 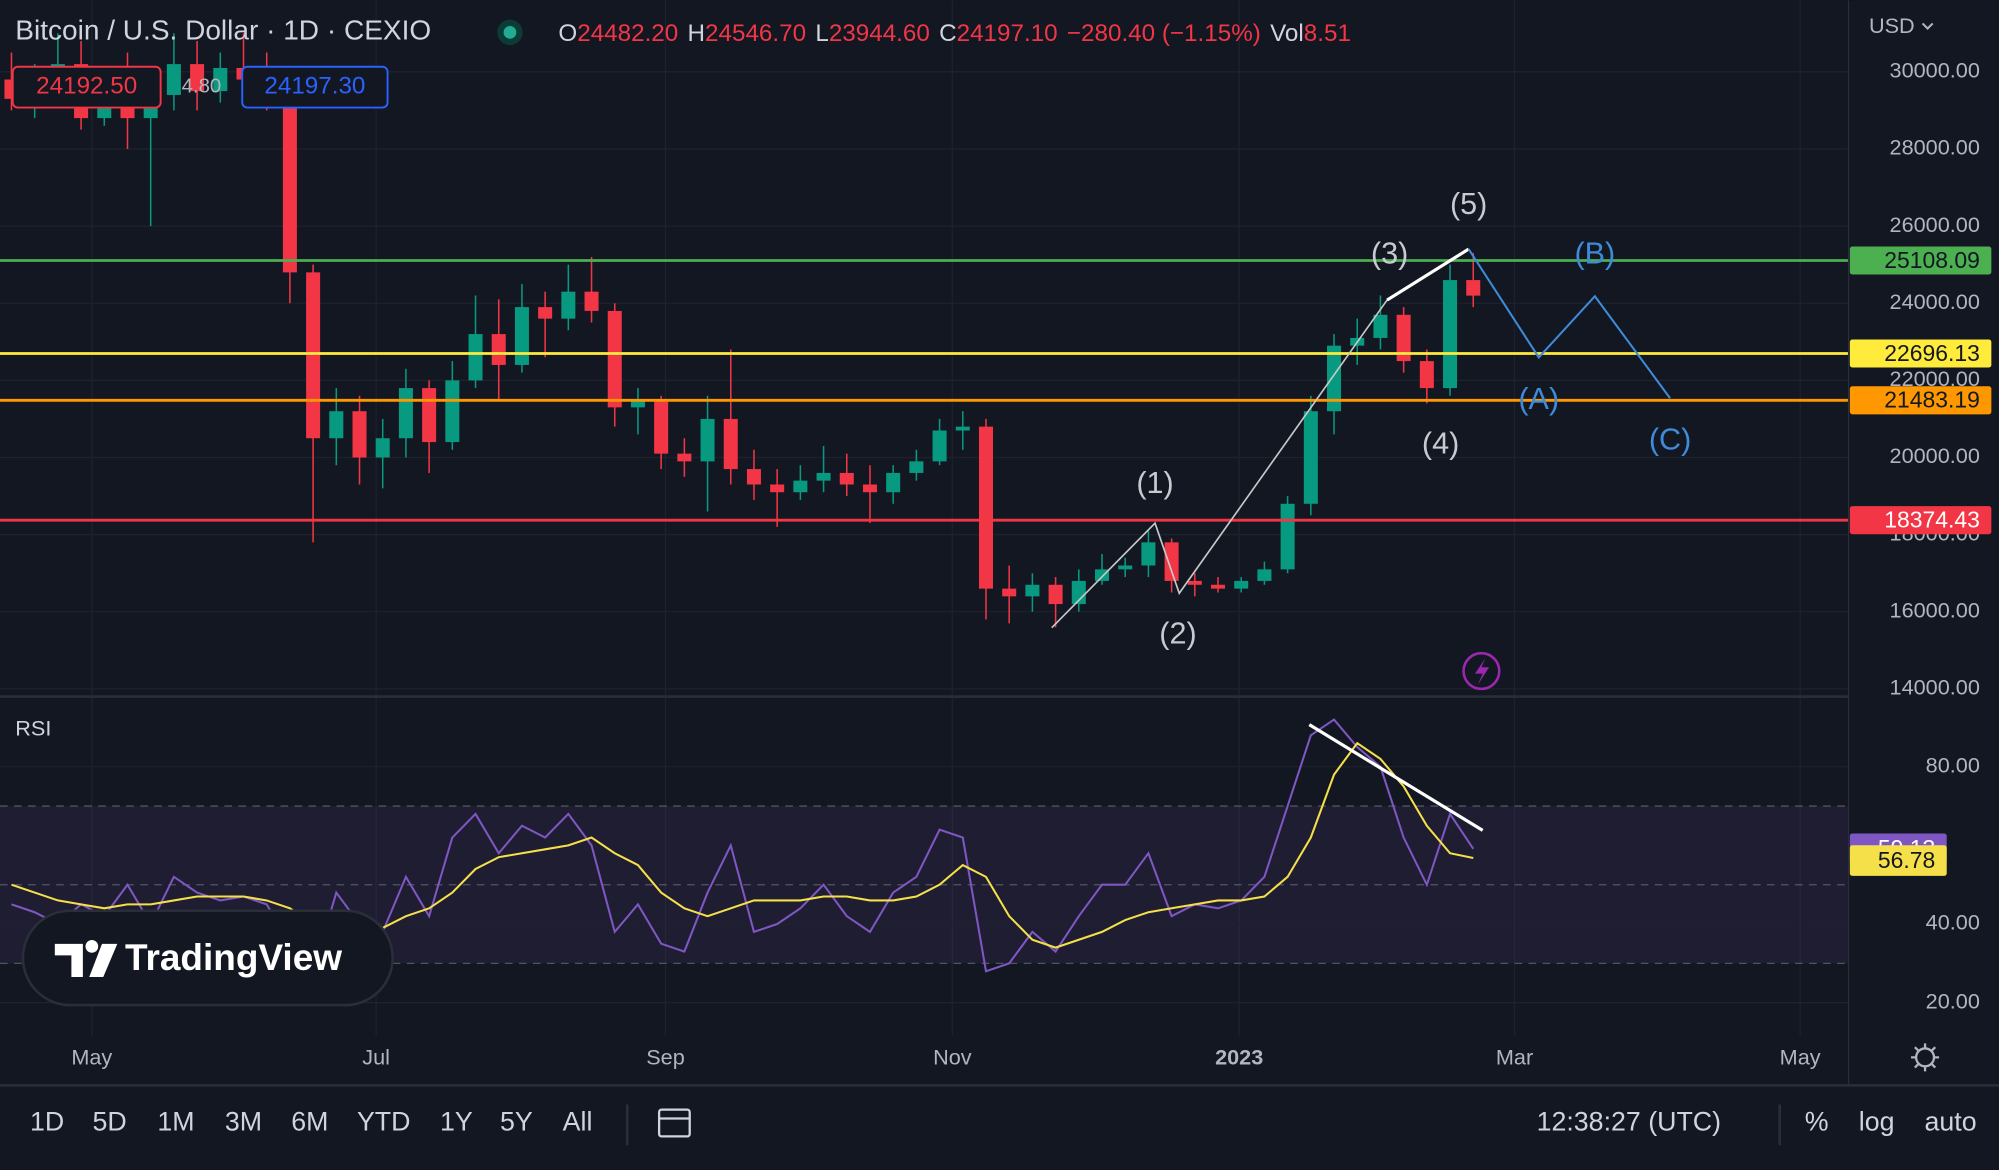 What do you see at coordinates (952, 1056) in the screenshot?
I see `time-label: Nov` at bounding box center [952, 1056].